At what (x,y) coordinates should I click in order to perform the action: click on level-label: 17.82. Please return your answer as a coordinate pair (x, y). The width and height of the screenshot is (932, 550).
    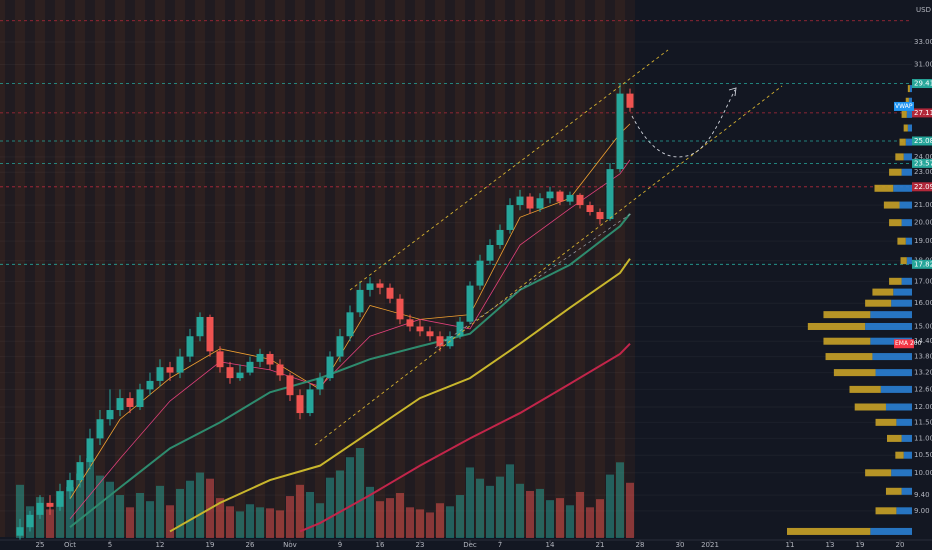
    Looking at the image, I should click on (923, 264).